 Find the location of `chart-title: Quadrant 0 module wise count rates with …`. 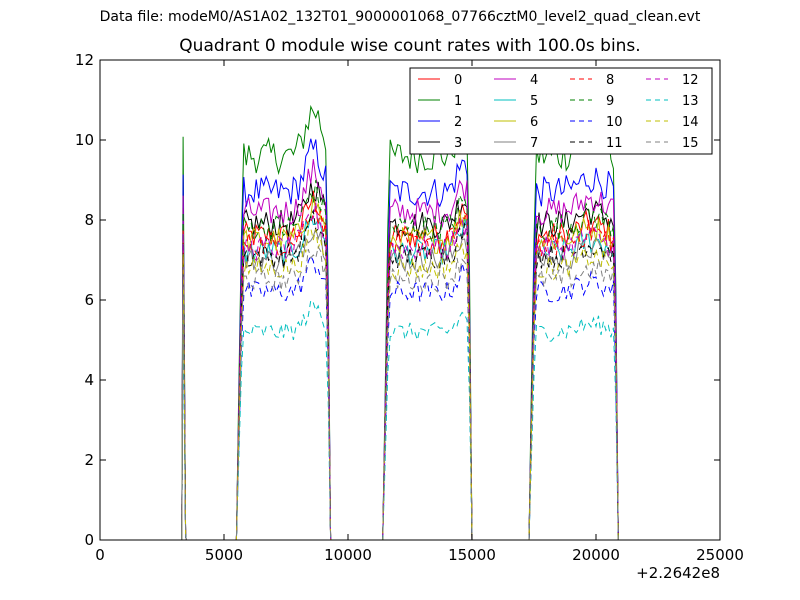

chart-title: Quadrant 0 module wise count rates with … is located at coordinates (410, 46).